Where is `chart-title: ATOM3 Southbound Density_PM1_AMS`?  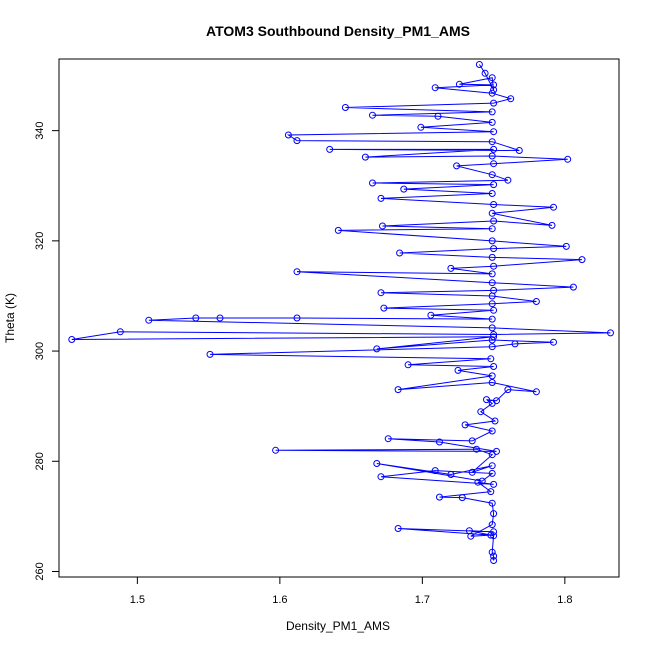 chart-title: ATOM3 Southbound Density_PM1_AMS is located at coordinates (338, 31).